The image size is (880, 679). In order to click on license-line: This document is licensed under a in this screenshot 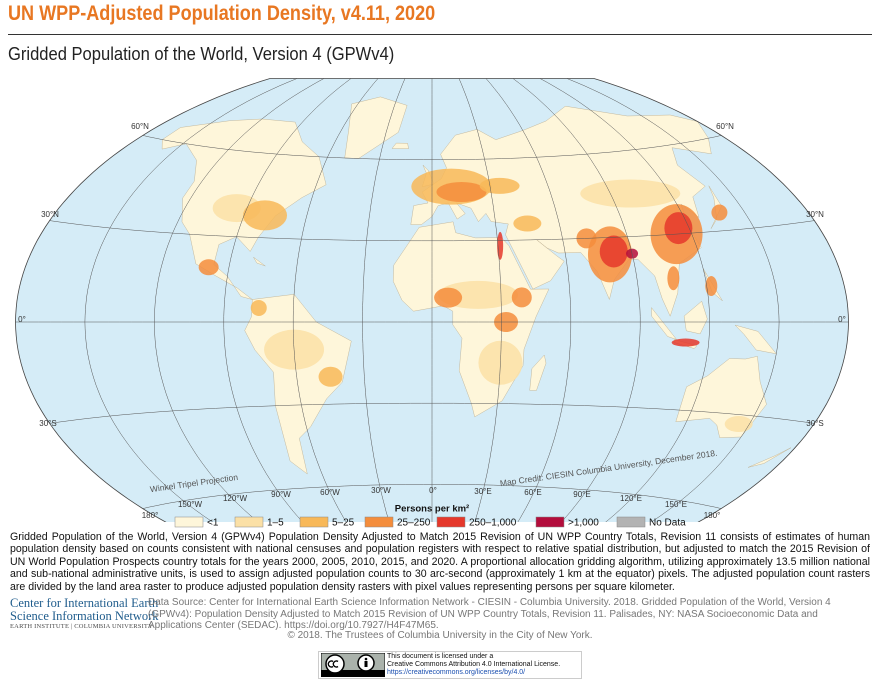, I will do `click(440, 656)`.